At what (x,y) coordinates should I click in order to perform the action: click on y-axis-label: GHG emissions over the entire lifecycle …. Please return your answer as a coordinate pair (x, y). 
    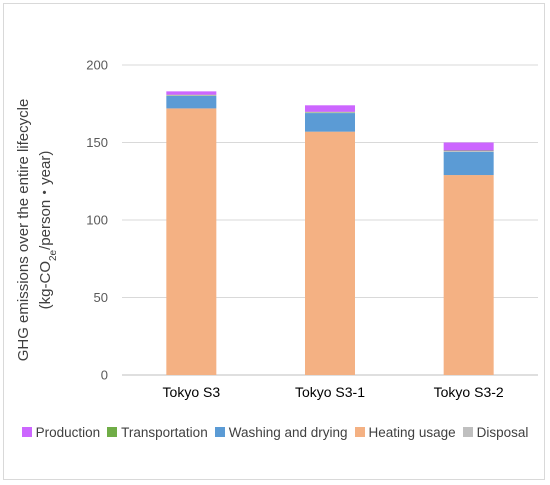
    Looking at the image, I should click on (37, 230).